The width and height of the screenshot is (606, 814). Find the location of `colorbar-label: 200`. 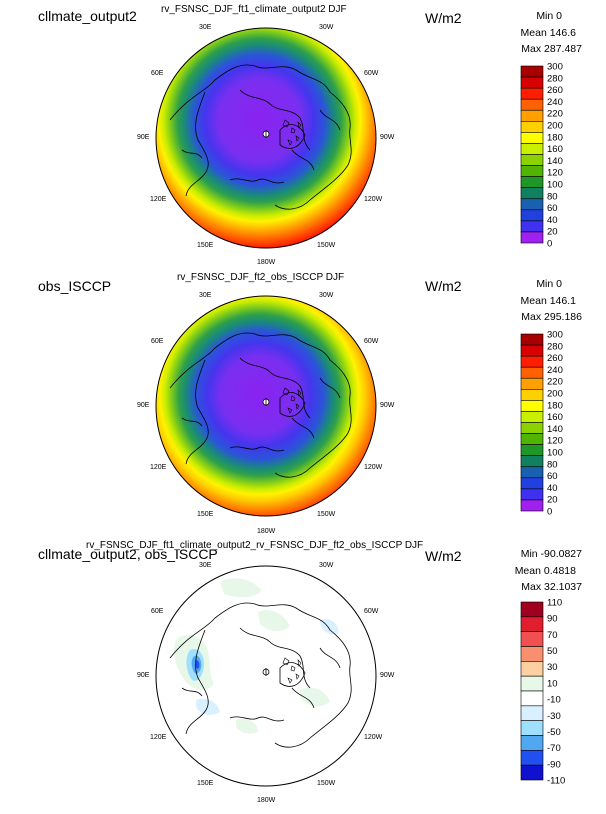

colorbar-label: 200 is located at coordinates (555, 394).